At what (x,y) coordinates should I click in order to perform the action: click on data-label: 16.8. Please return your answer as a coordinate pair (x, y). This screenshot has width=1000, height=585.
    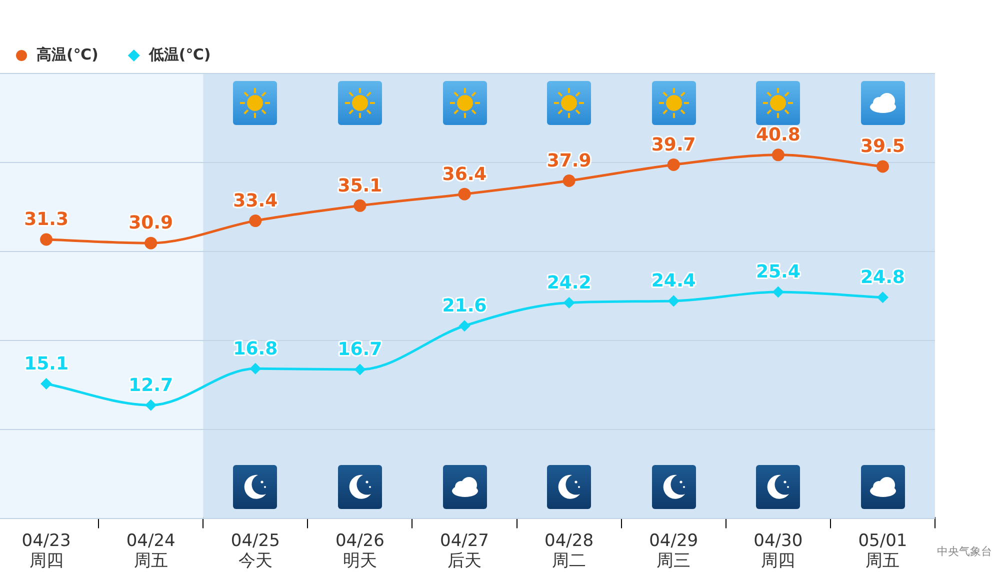
    Looking at the image, I should click on (255, 349).